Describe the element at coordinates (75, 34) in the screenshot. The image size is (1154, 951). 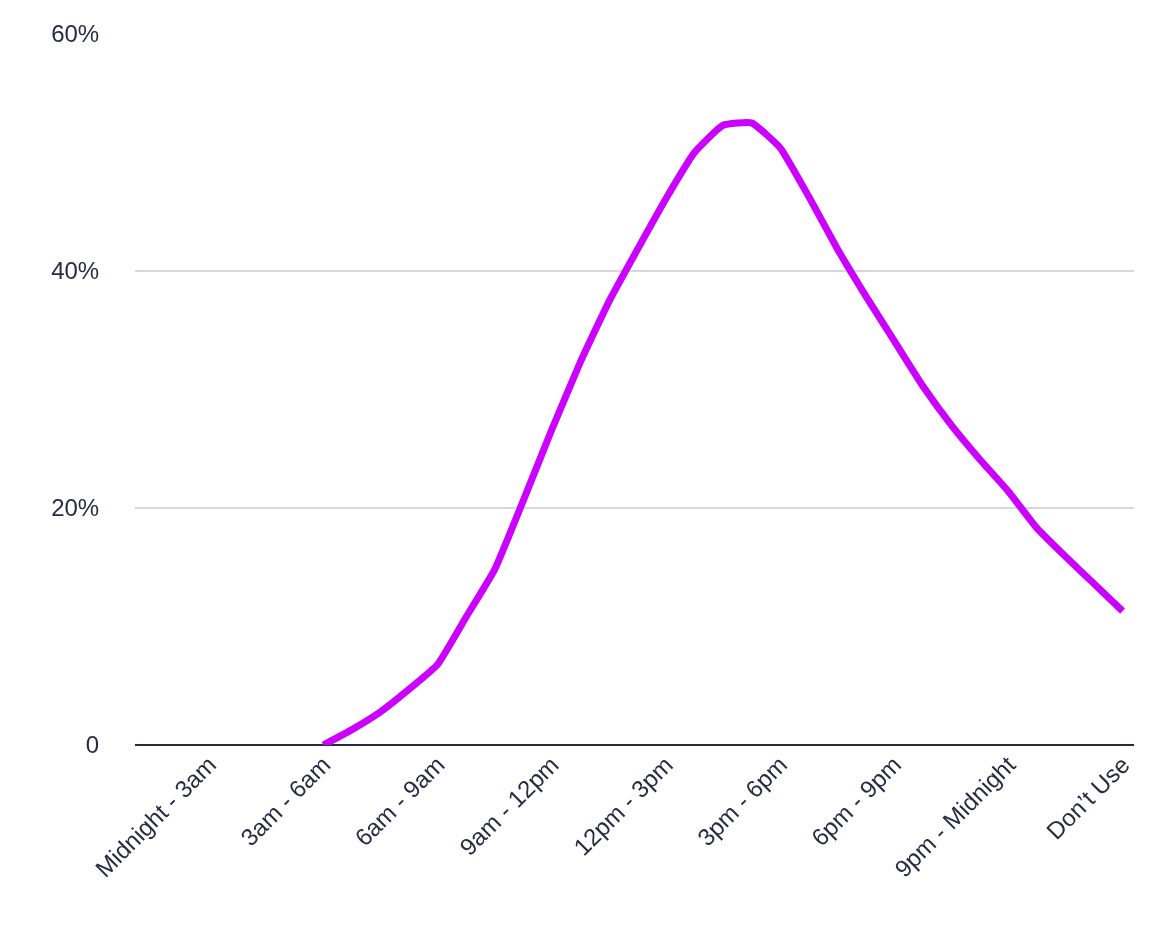
I see `y-tick-label: 60%` at that location.